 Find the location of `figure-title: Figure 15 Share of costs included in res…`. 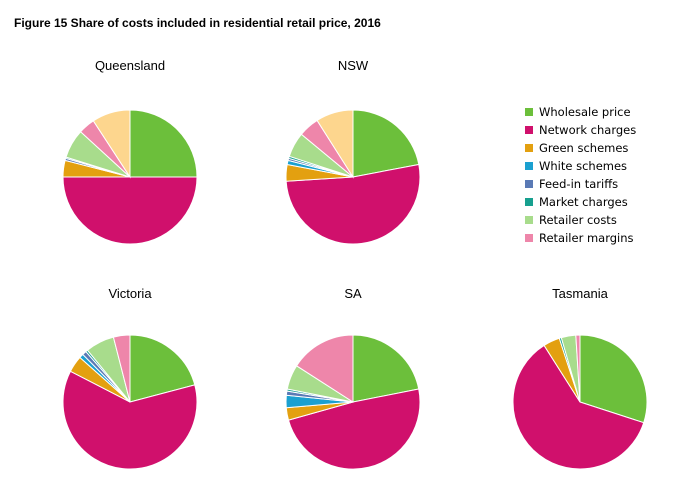

figure-title: Figure 15 Share of costs included in res… is located at coordinates (197, 23).